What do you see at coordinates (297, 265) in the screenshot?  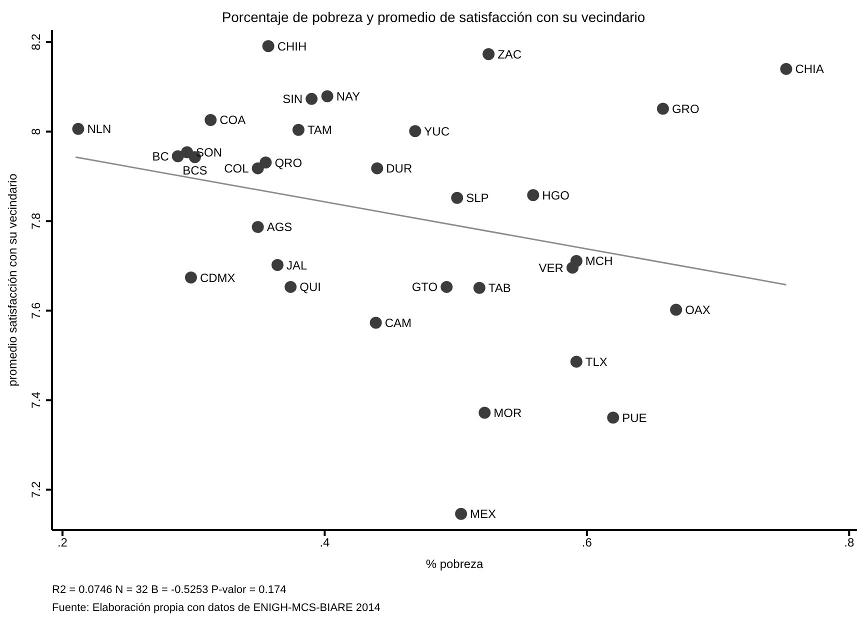 I see `annotation: JAL` at bounding box center [297, 265].